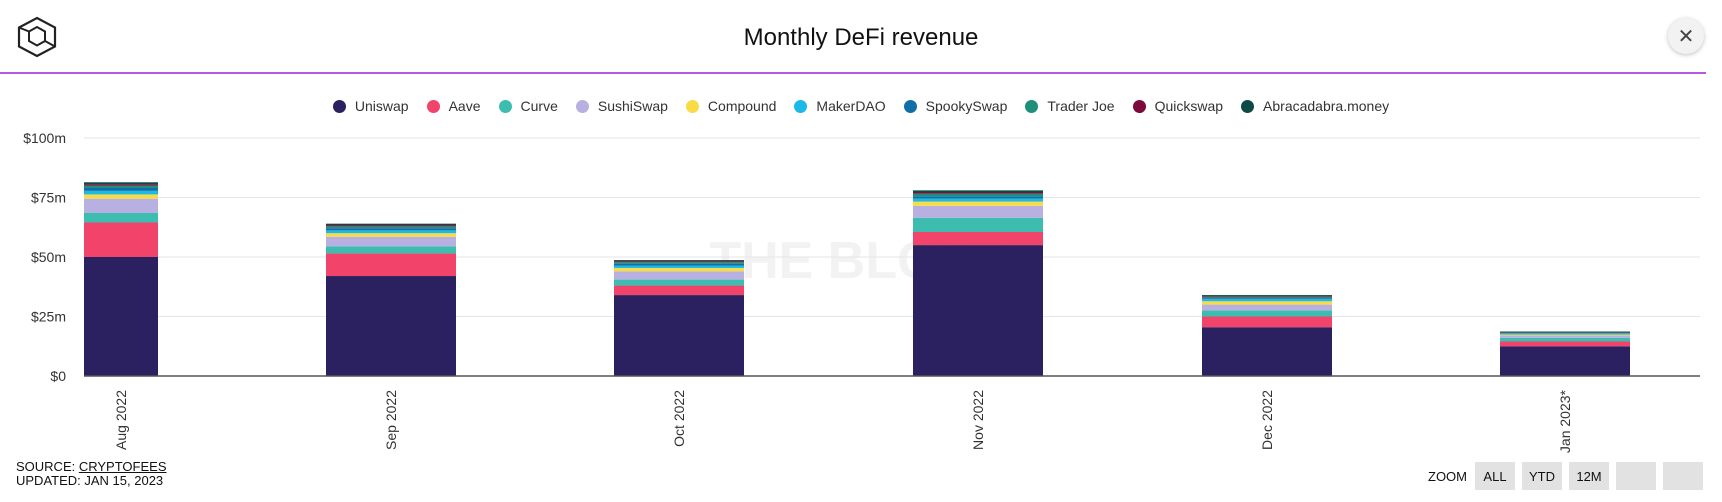  I want to click on legend-label: Trader Joe, so click(1081, 106).